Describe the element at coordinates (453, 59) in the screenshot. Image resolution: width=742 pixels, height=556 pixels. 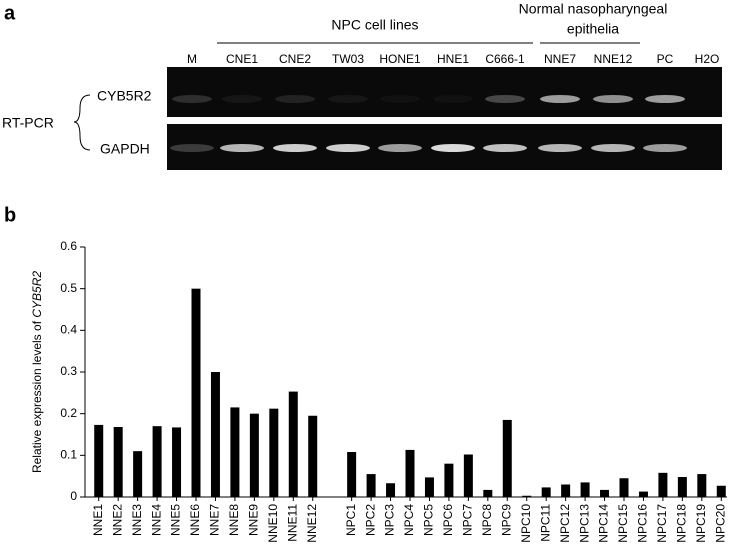
I see `lane-label: HNE1` at that location.